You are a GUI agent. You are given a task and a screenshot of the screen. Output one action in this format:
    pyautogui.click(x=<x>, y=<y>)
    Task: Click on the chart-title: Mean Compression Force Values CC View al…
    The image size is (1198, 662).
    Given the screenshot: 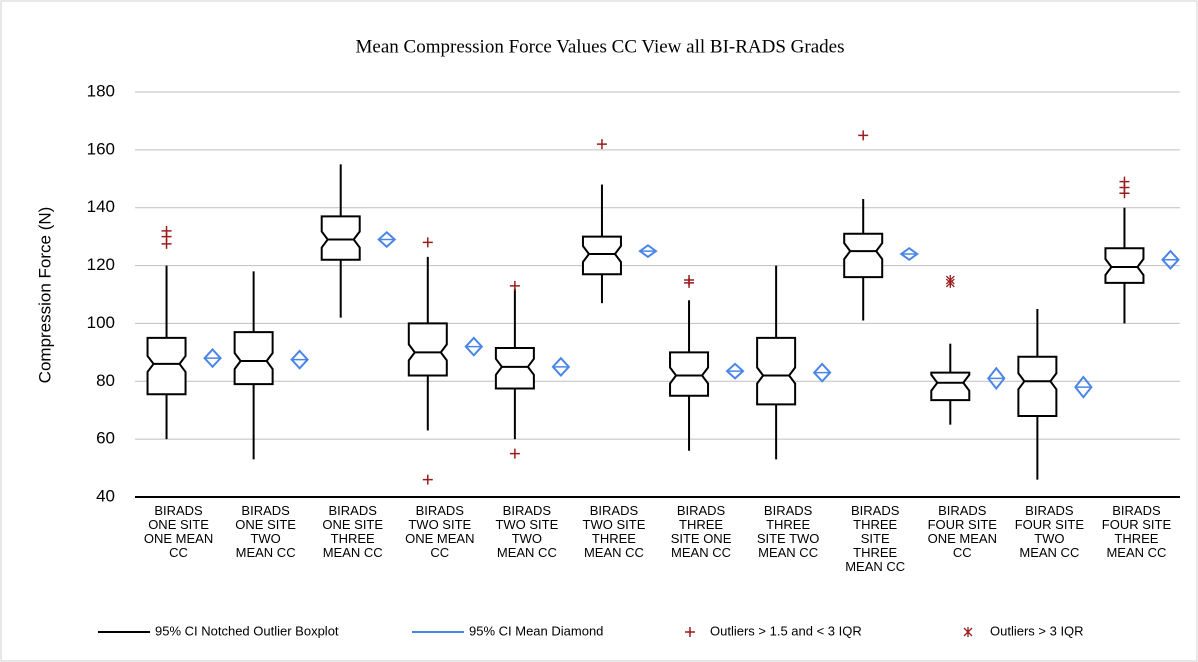 What is the action you would take?
    pyautogui.click(x=600, y=46)
    